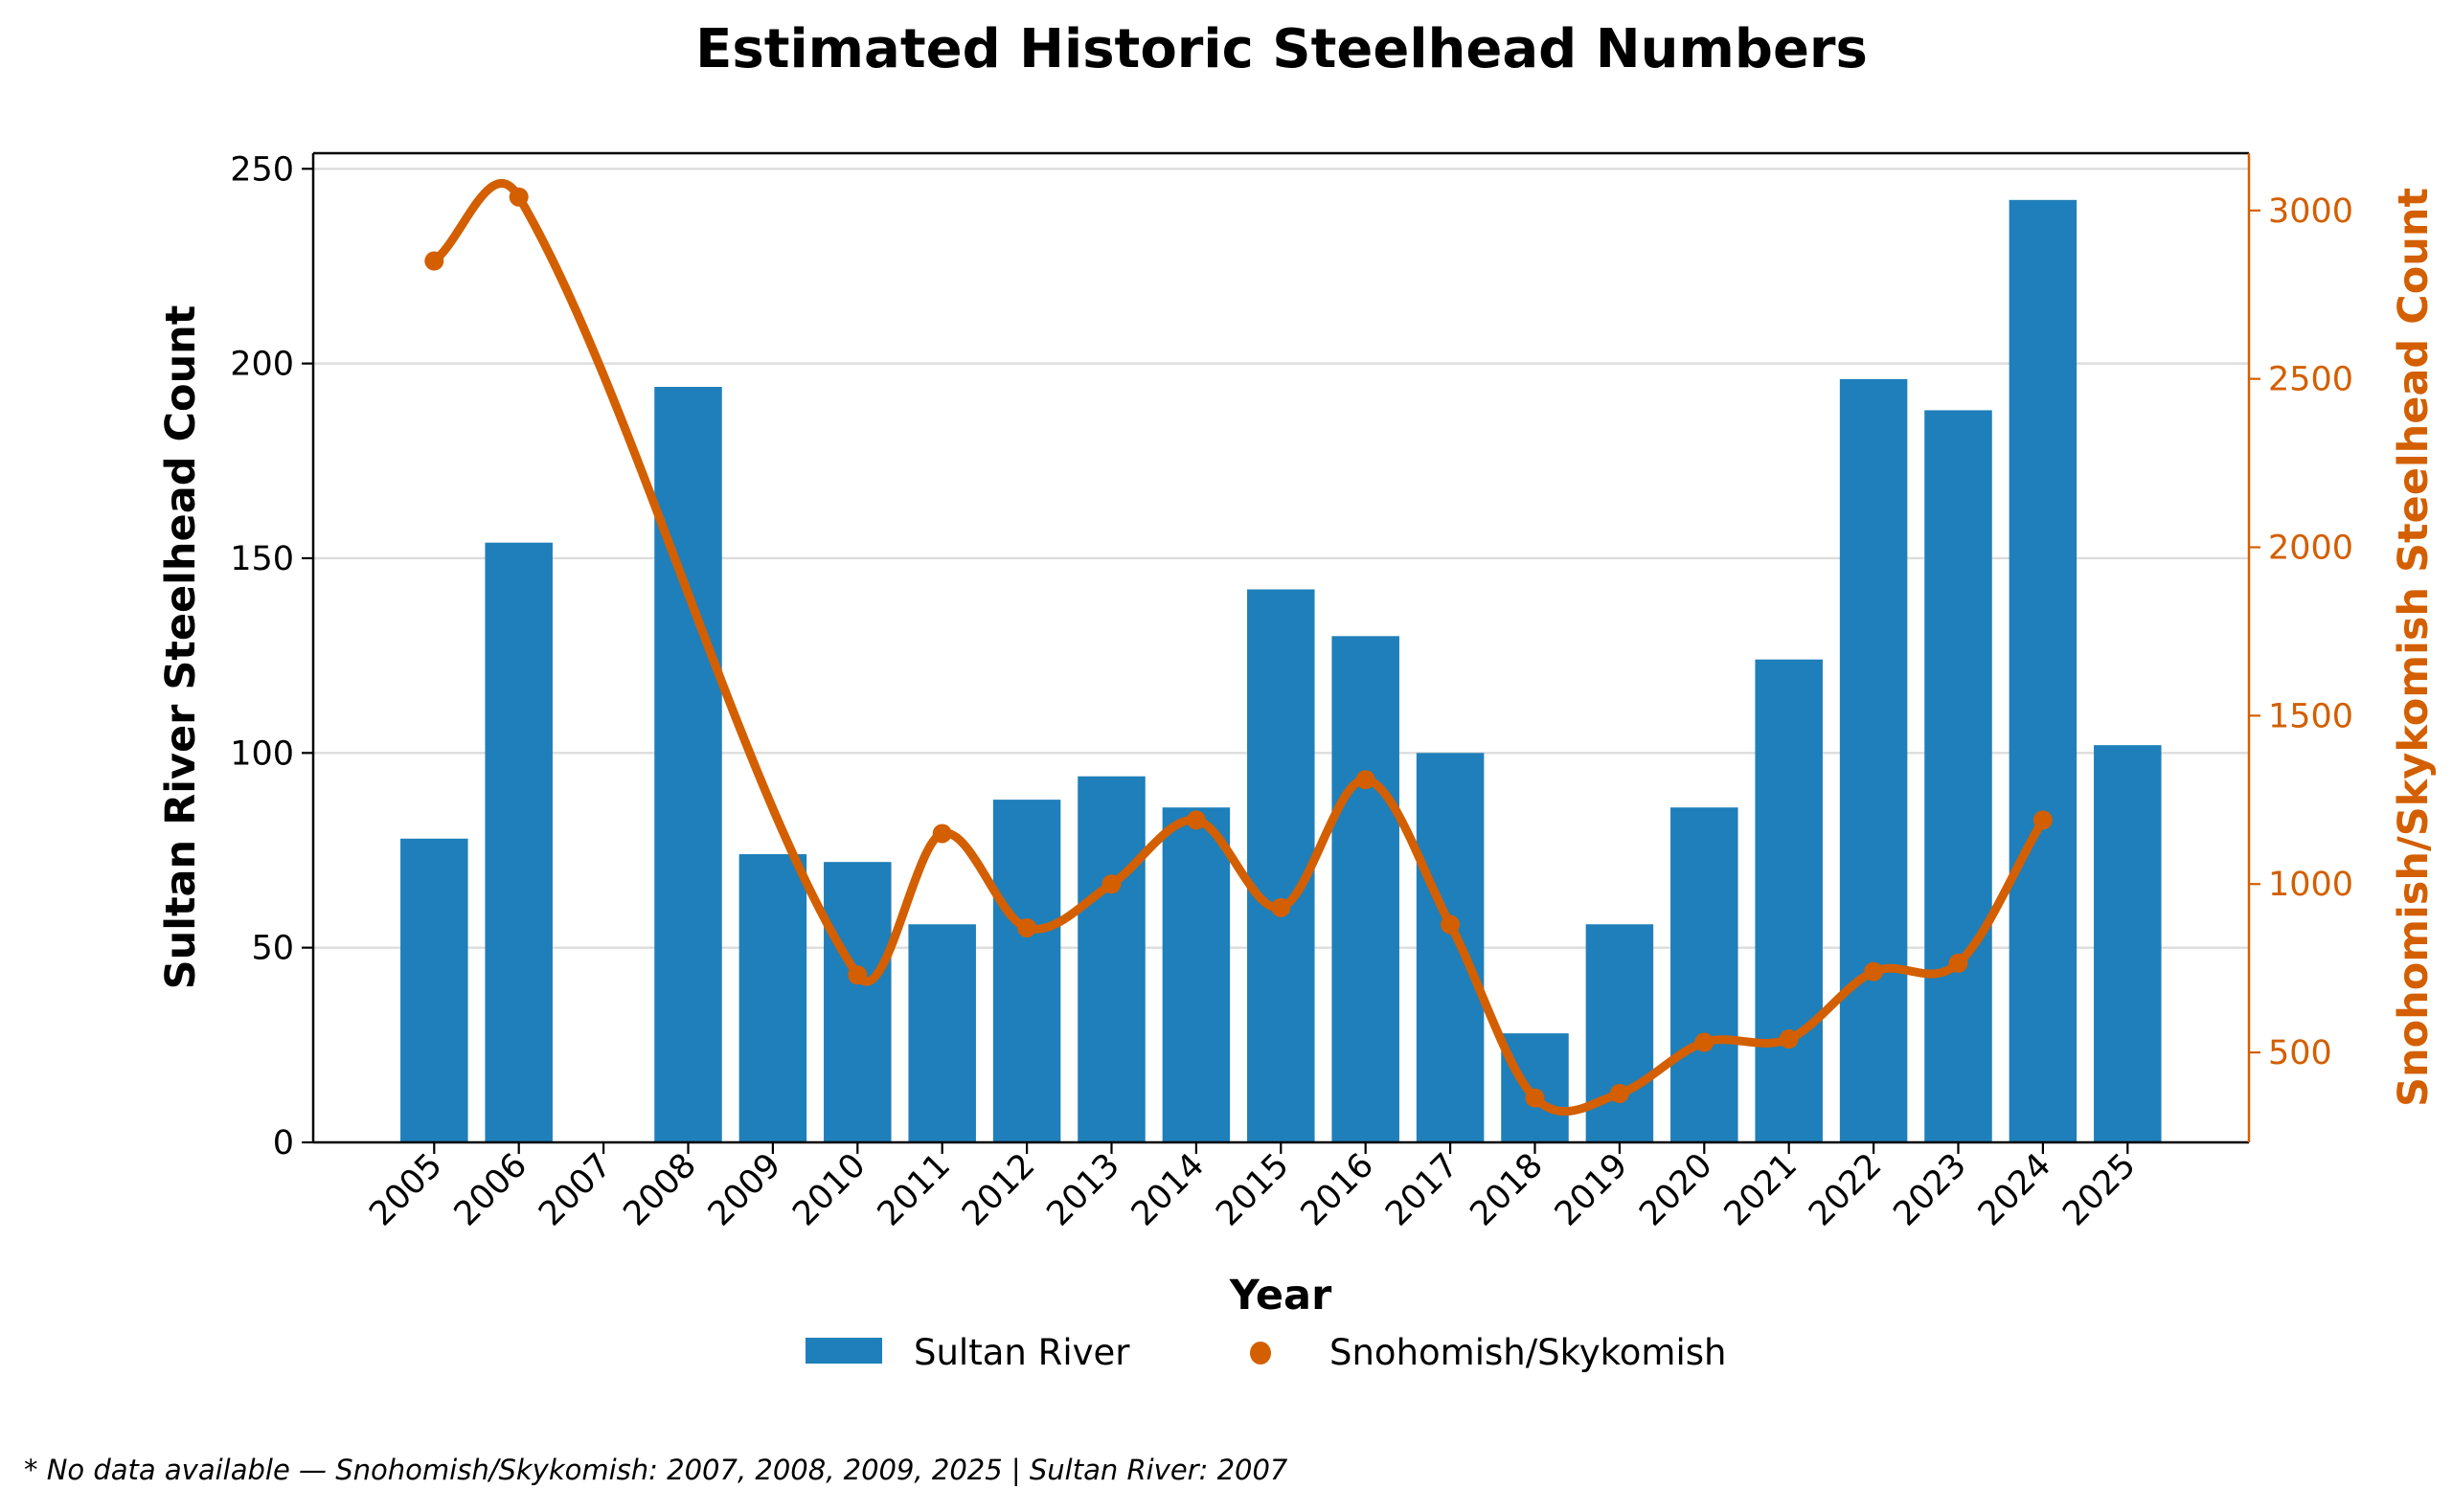 The width and height of the screenshot is (2452, 1512). Describe the element at coordinates (283, 1143) in the screenshot. I see `y-left-tick-label: 0` at that location.